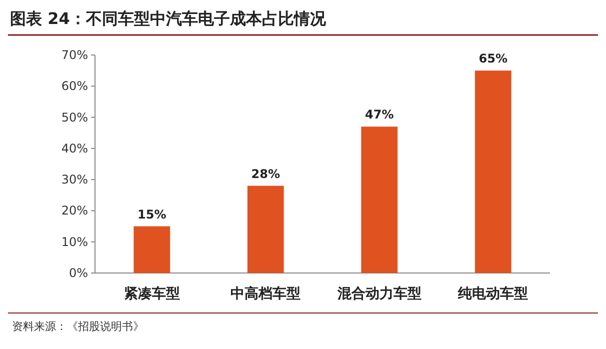 This screenshot has height=349, width=606. What do you see at coordinates (78, 326) in the screenshot?
I see `text: 资料来源：《招股说明书》` at bounding box center [78, 326].